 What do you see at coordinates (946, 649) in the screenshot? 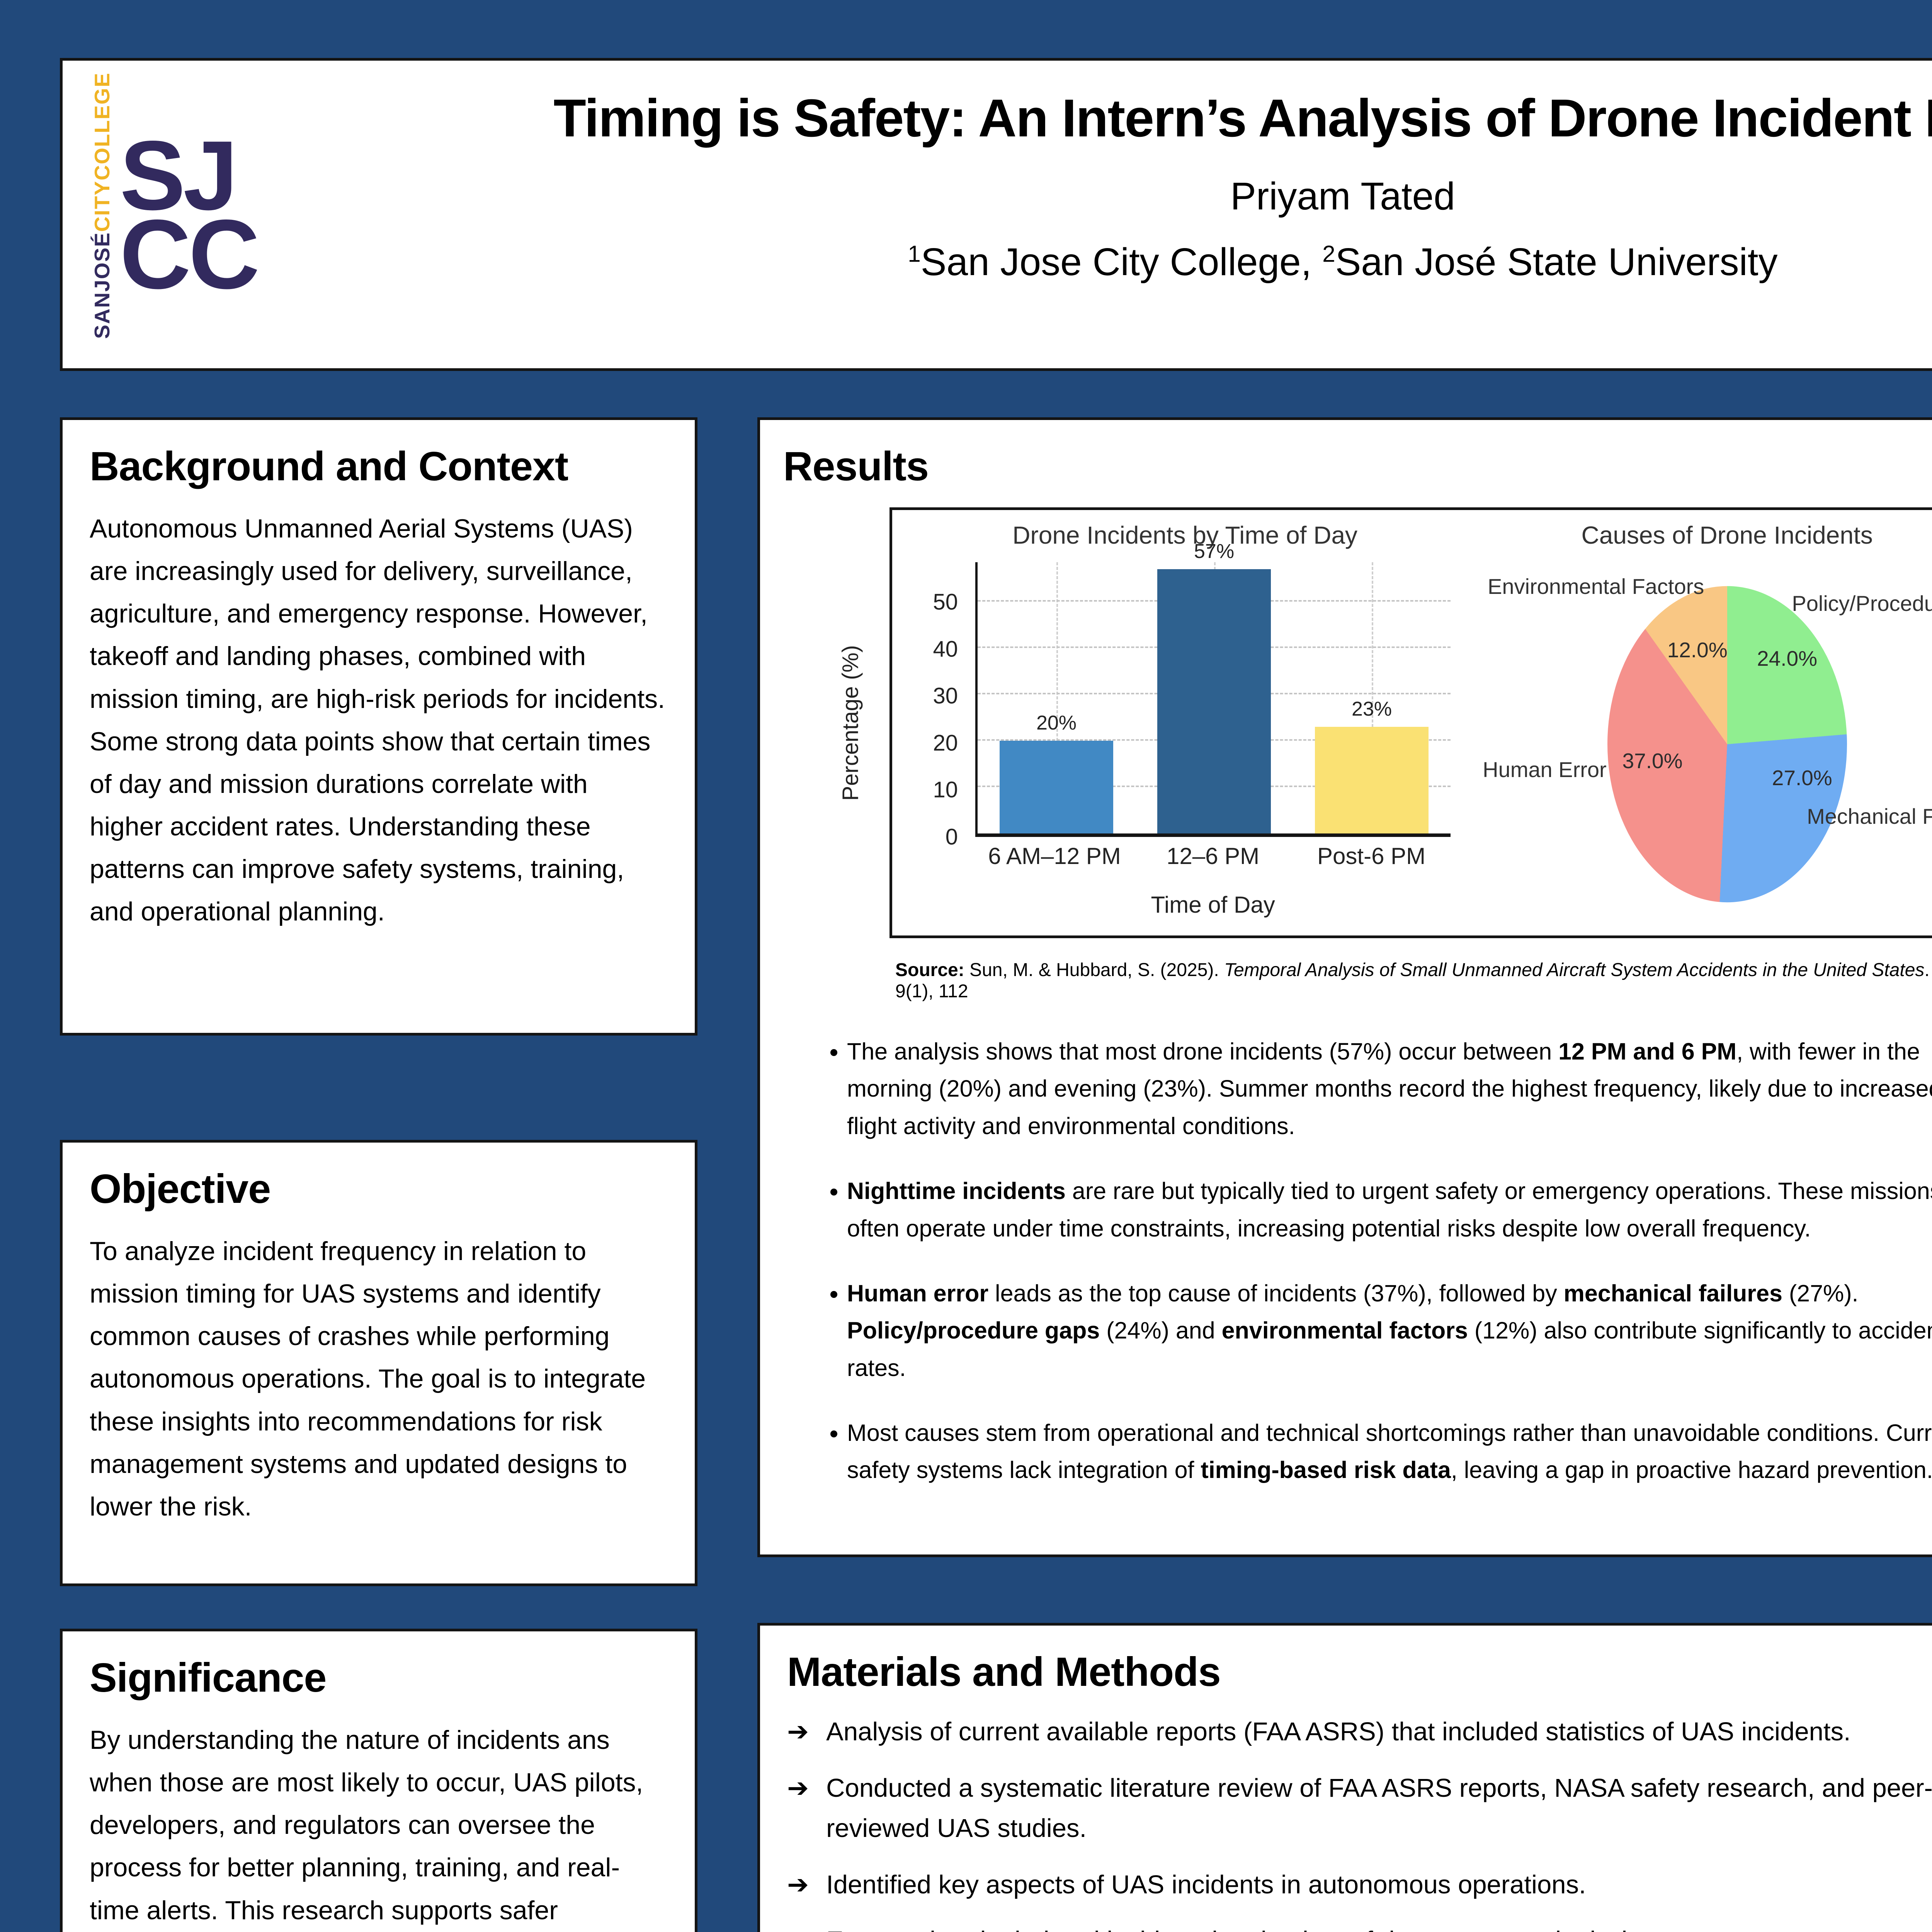
I see `y-tick-label: 40` at bounding box center [946, 649].